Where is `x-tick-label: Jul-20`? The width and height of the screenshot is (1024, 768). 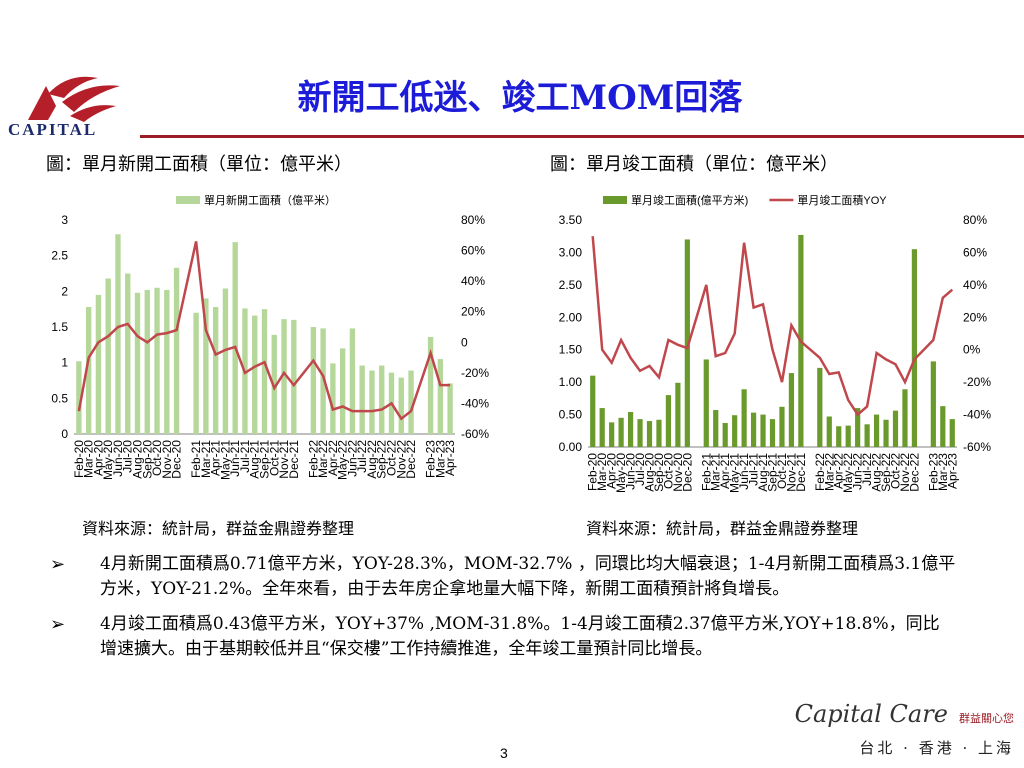
x-tick-label: Jul-20 is located at coordinates (640, 469).